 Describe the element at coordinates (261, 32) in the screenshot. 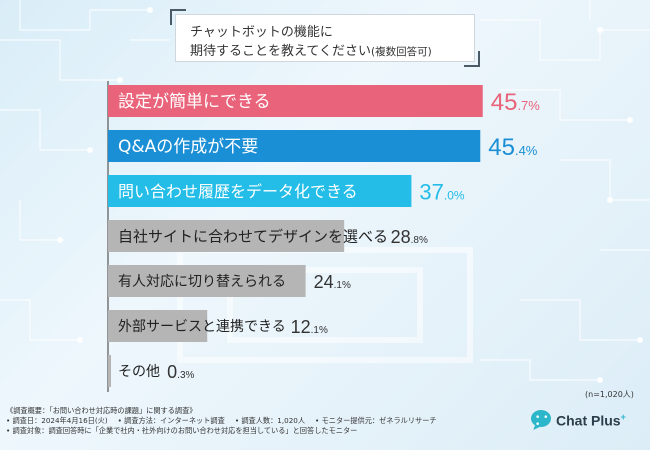

I see `chart-title-line1: チャットボットの機能に` at that location.